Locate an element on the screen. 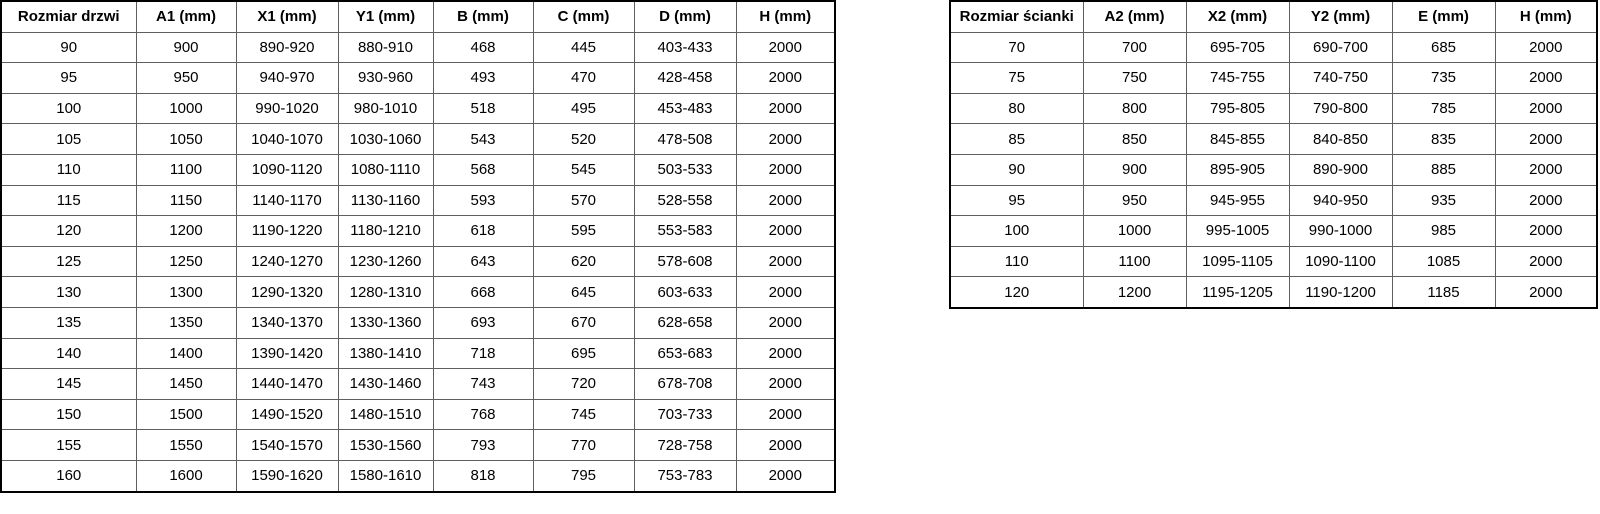 Image resolution: width=1600 pixels, height=514 pixels. column-header: B (mm) is located at coordinates (483, 16).